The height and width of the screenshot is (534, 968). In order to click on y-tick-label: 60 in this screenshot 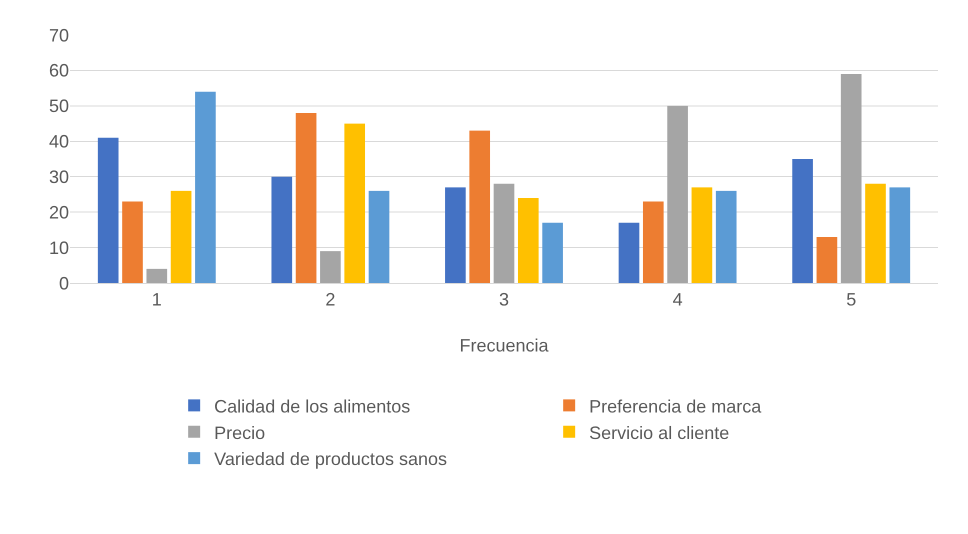, I will do `click(58, 70)`.